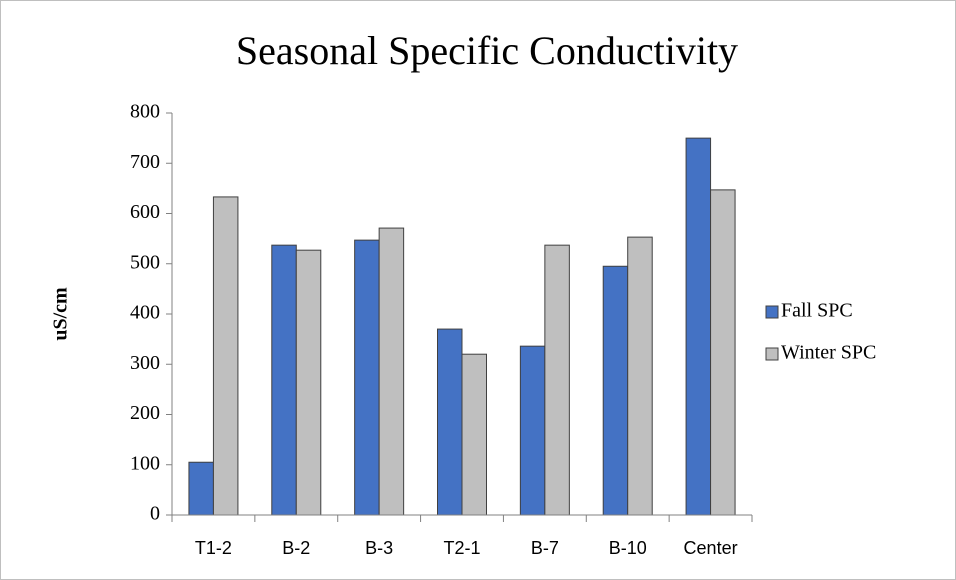 This screenshot has height=580, width=956. I want to click on y-tick-label: 300, so click(145, 363).